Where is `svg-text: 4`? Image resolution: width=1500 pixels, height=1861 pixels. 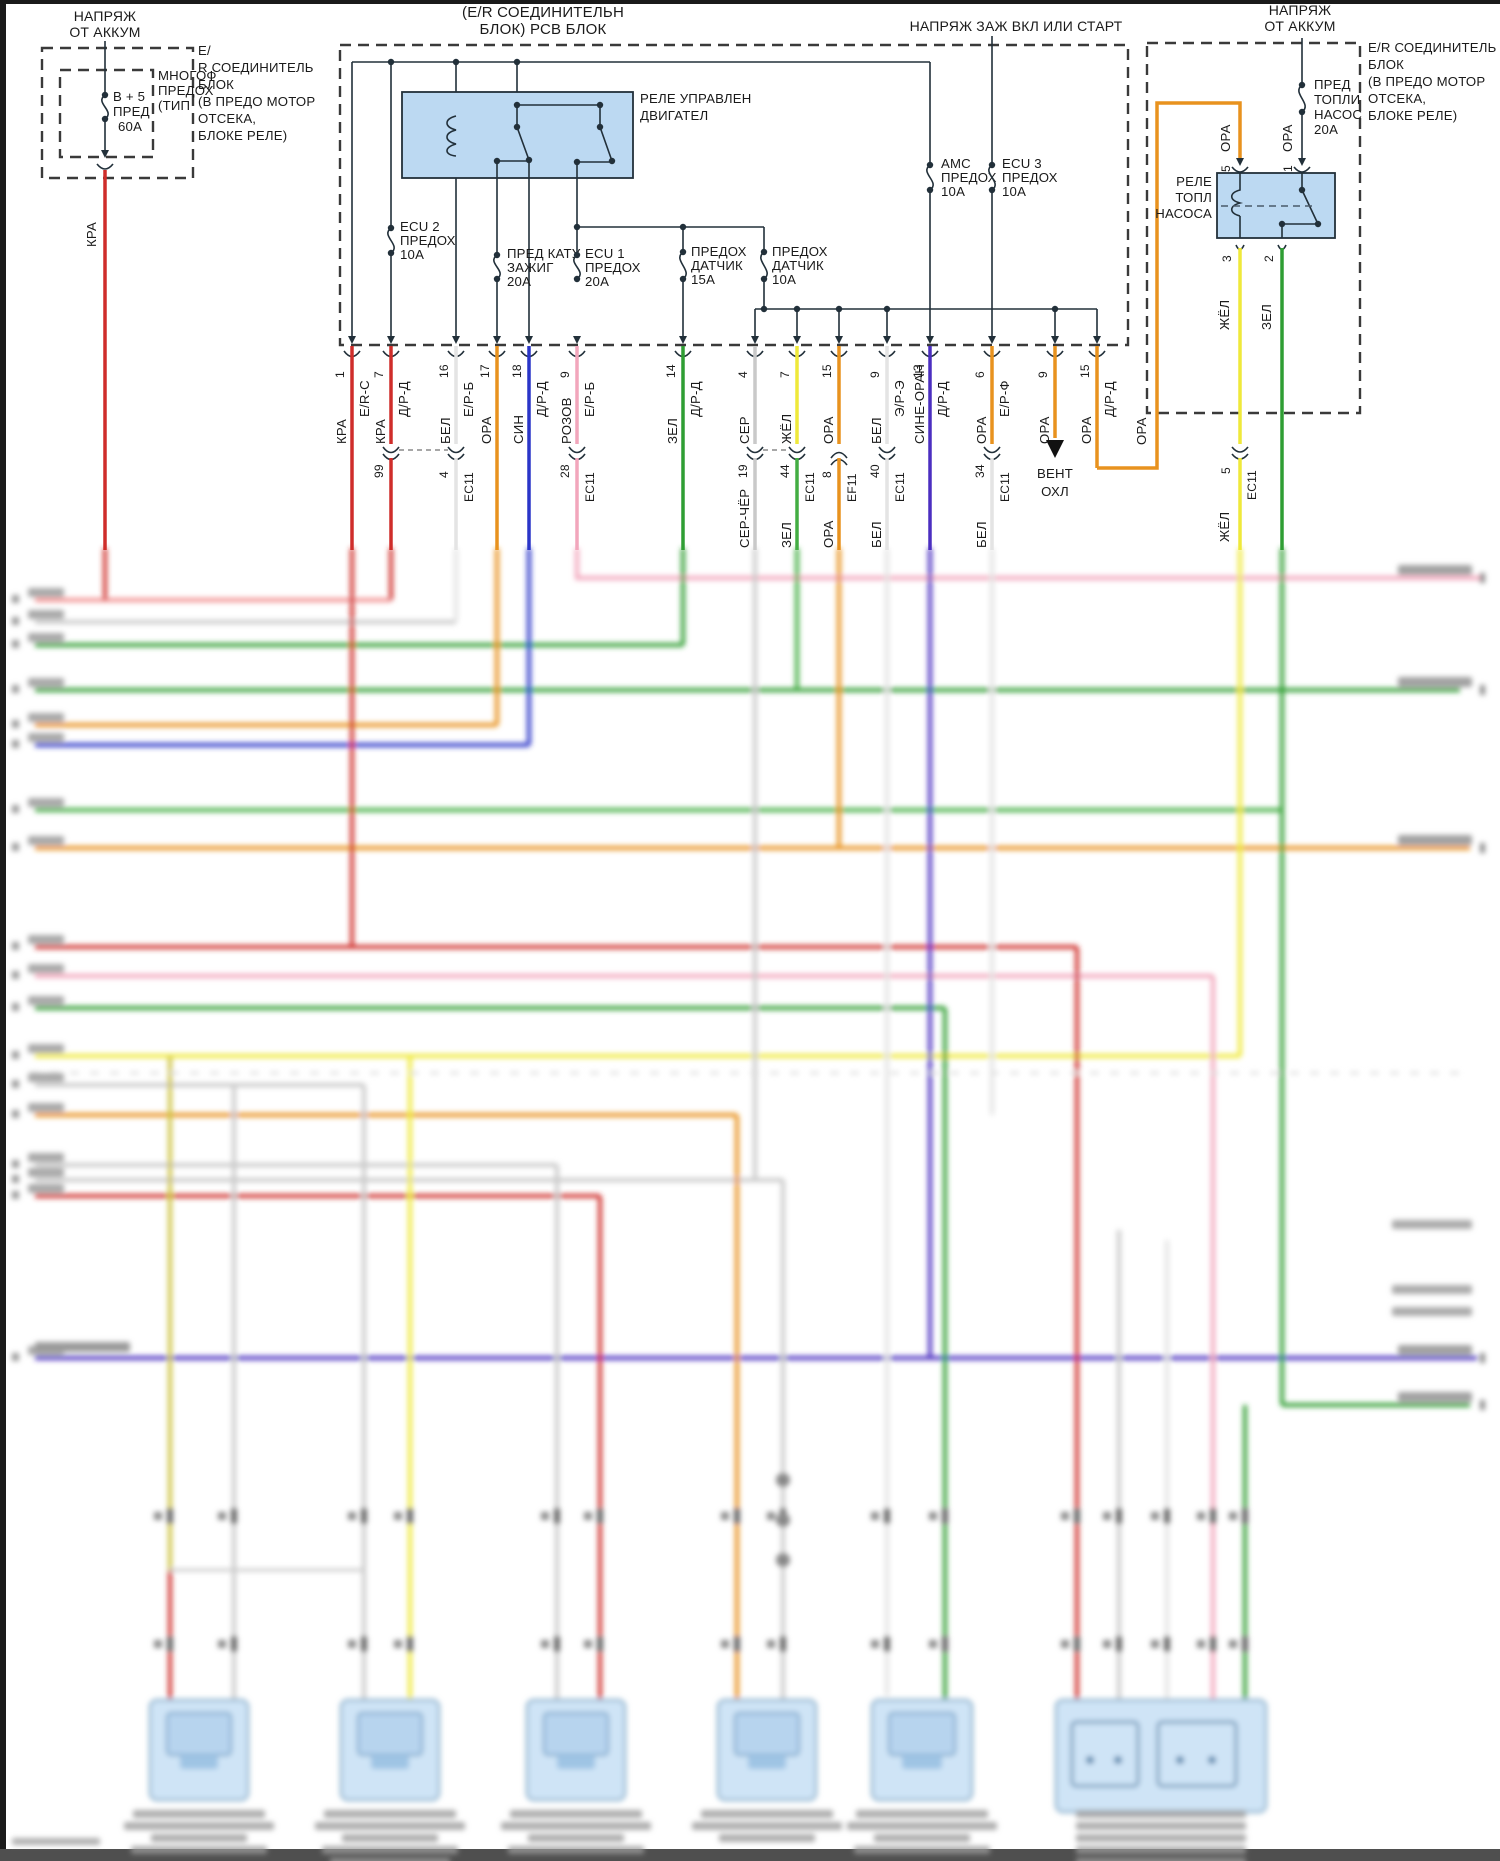 svg-text: 4 is located at coordinates (743, 374).